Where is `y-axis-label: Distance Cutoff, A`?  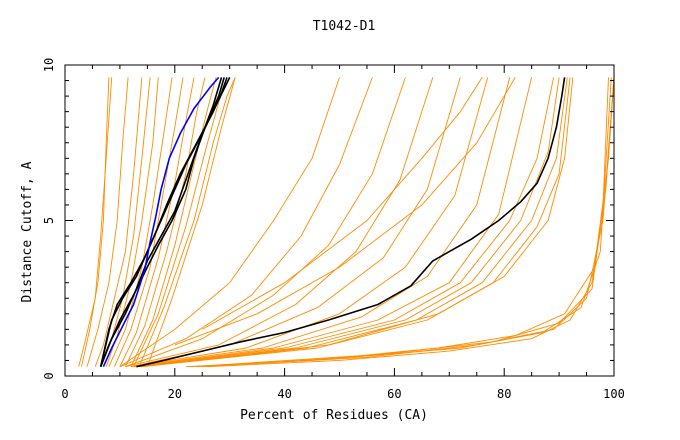 y-axis-label: Distance Cutoff, A is located at coordinates (27, 231).